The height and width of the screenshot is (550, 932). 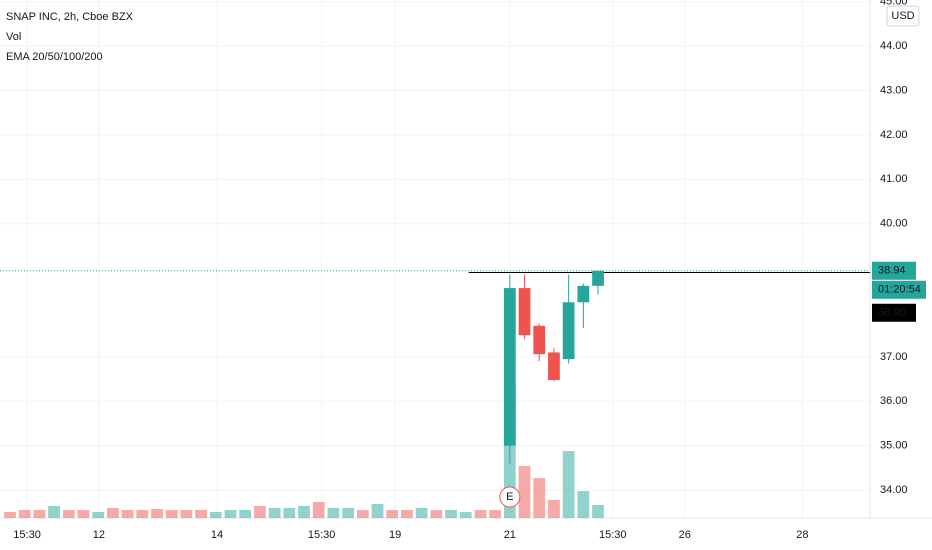 I want to click on x-tick-label: 28, so click(x=802, y=535).